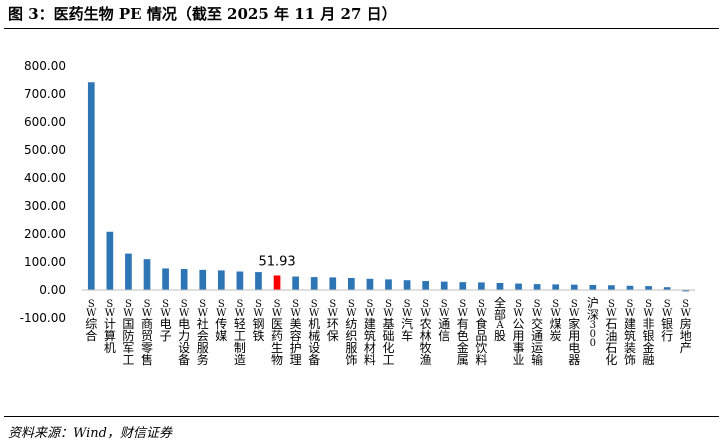 The height and width of the screenshot is (447, 723). What do you see at coordinates (45, 206) in the screenshot?
I see `y-tick-label: 300.00` at bounding box center [45, 206].